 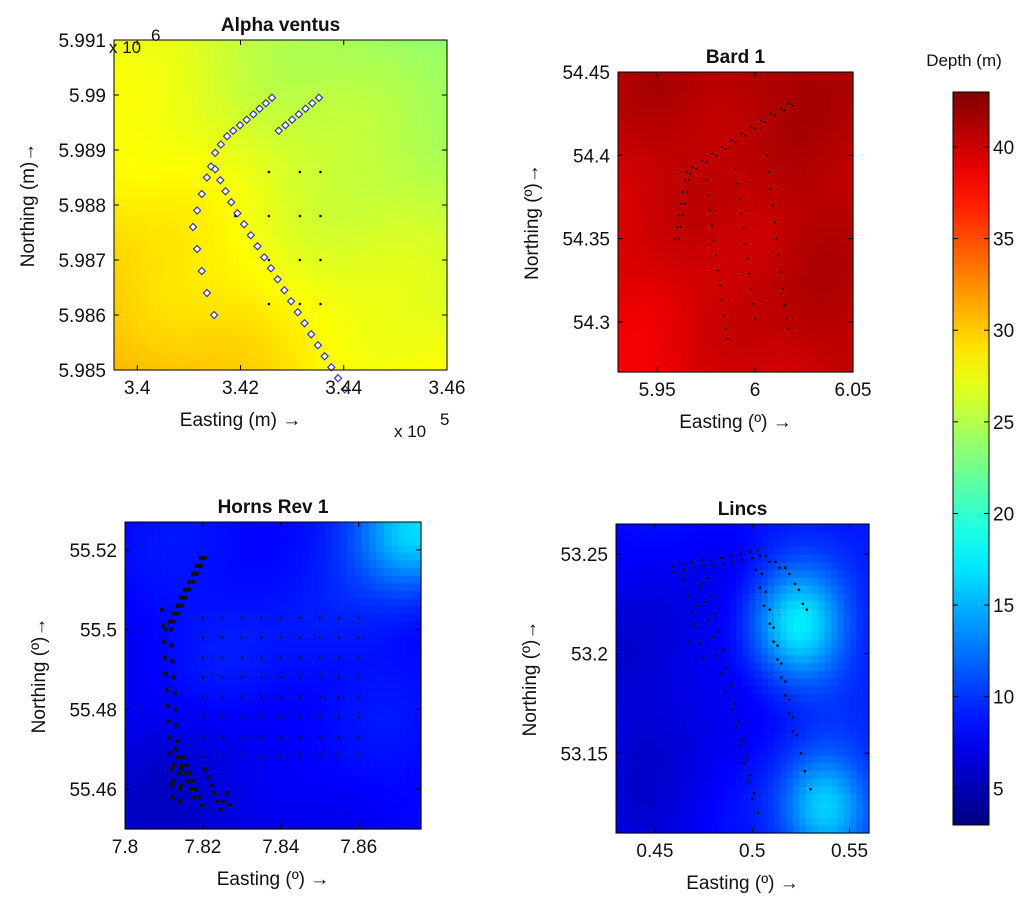 I want to click on y-tick-label: 5.987, so click(x=82, y=261).